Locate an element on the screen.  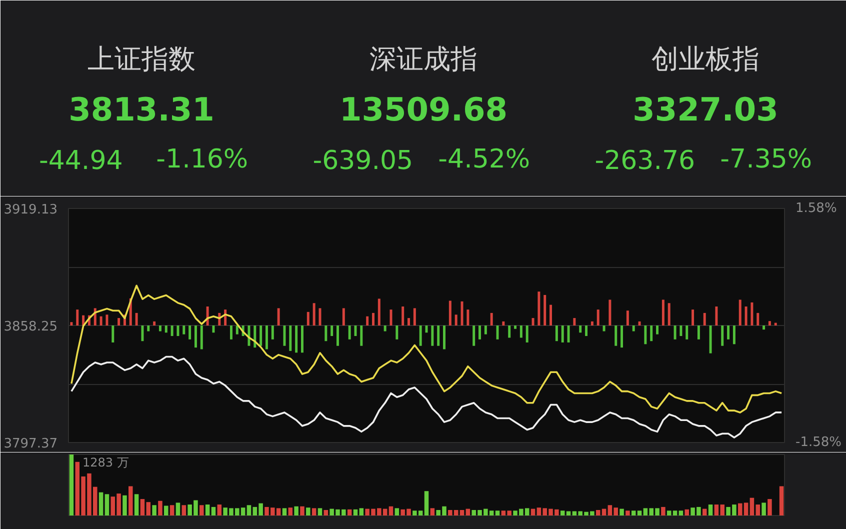
data-label: 3813.31 is located at coordinates (141, 109).